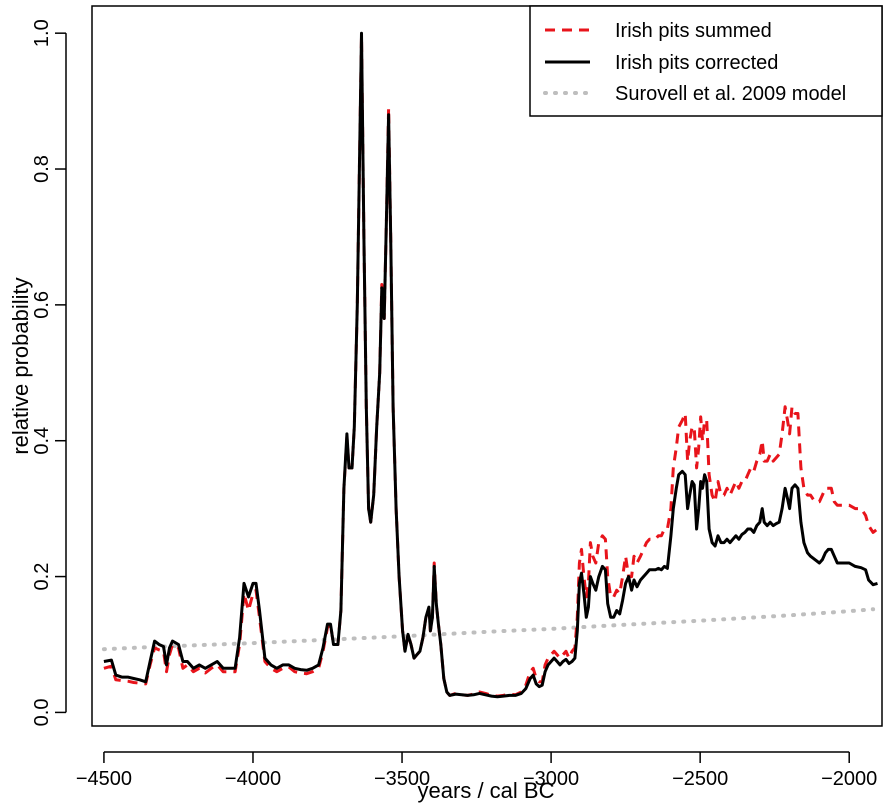 The height and width of the screenshot is (808, 890). Describe the element at coordinates (849, 779) in the screenshot. I see `x-tick-label: −2000` at that location.